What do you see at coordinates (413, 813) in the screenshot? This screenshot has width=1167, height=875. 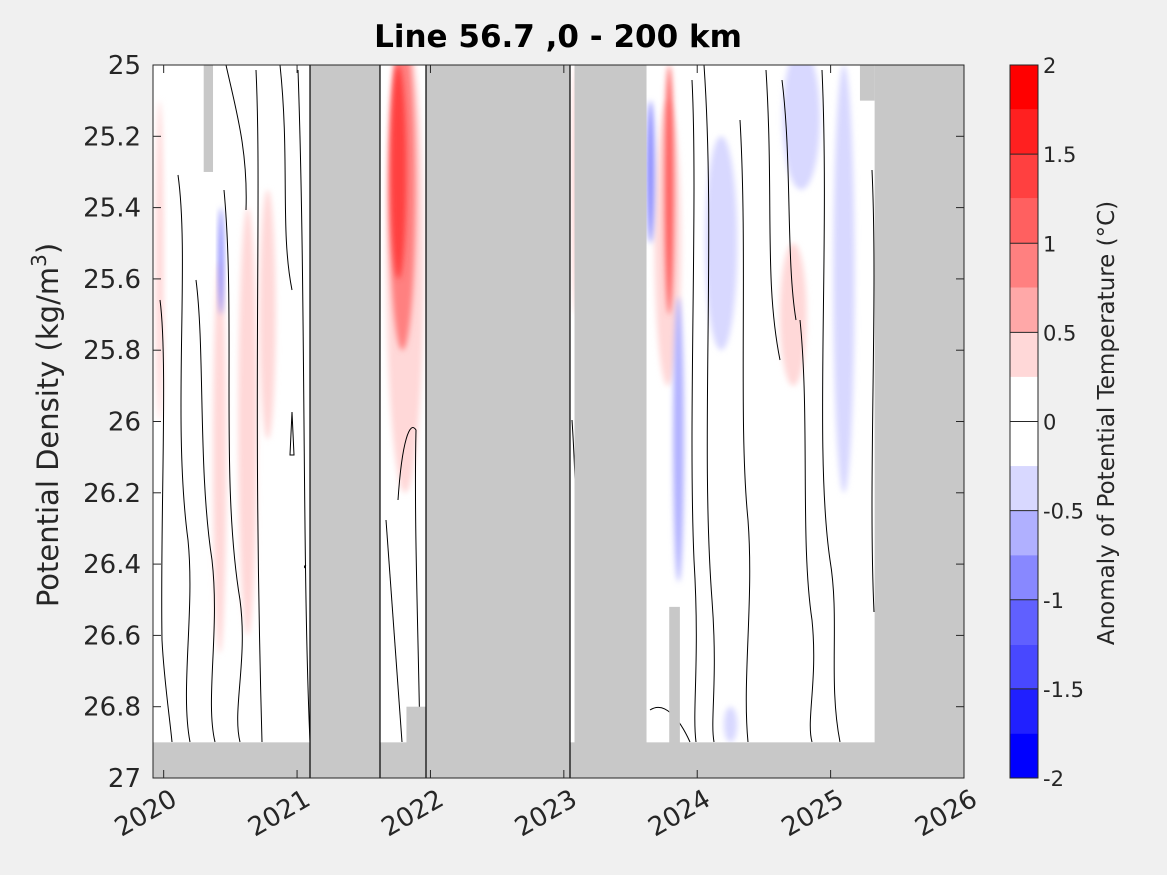 I see `x-tick-label: 2022` at bounding box center [413, 813].